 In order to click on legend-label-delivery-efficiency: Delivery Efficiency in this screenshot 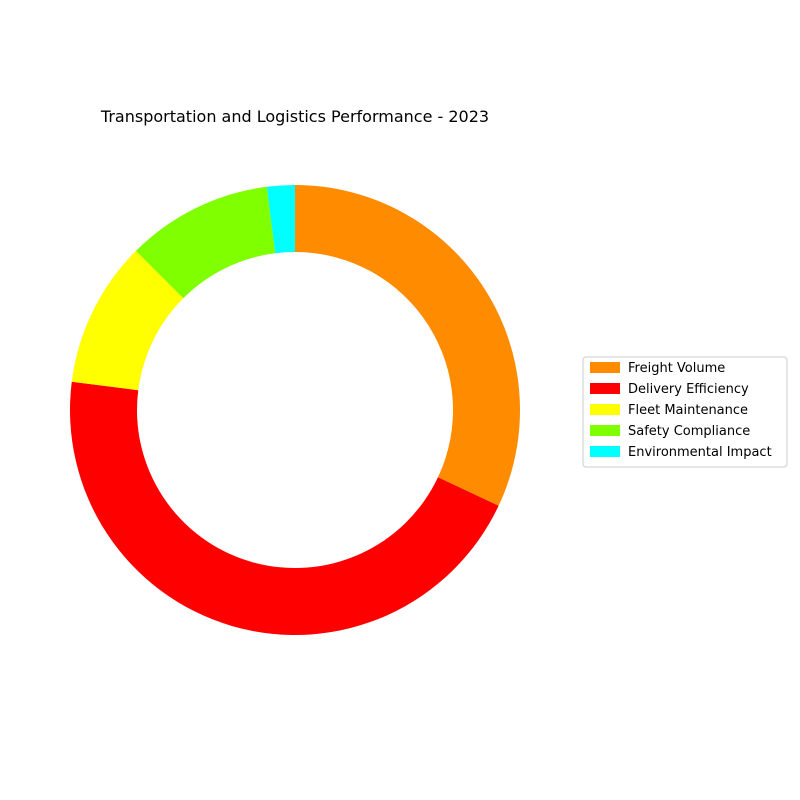, I will do `click(688, 389)`.